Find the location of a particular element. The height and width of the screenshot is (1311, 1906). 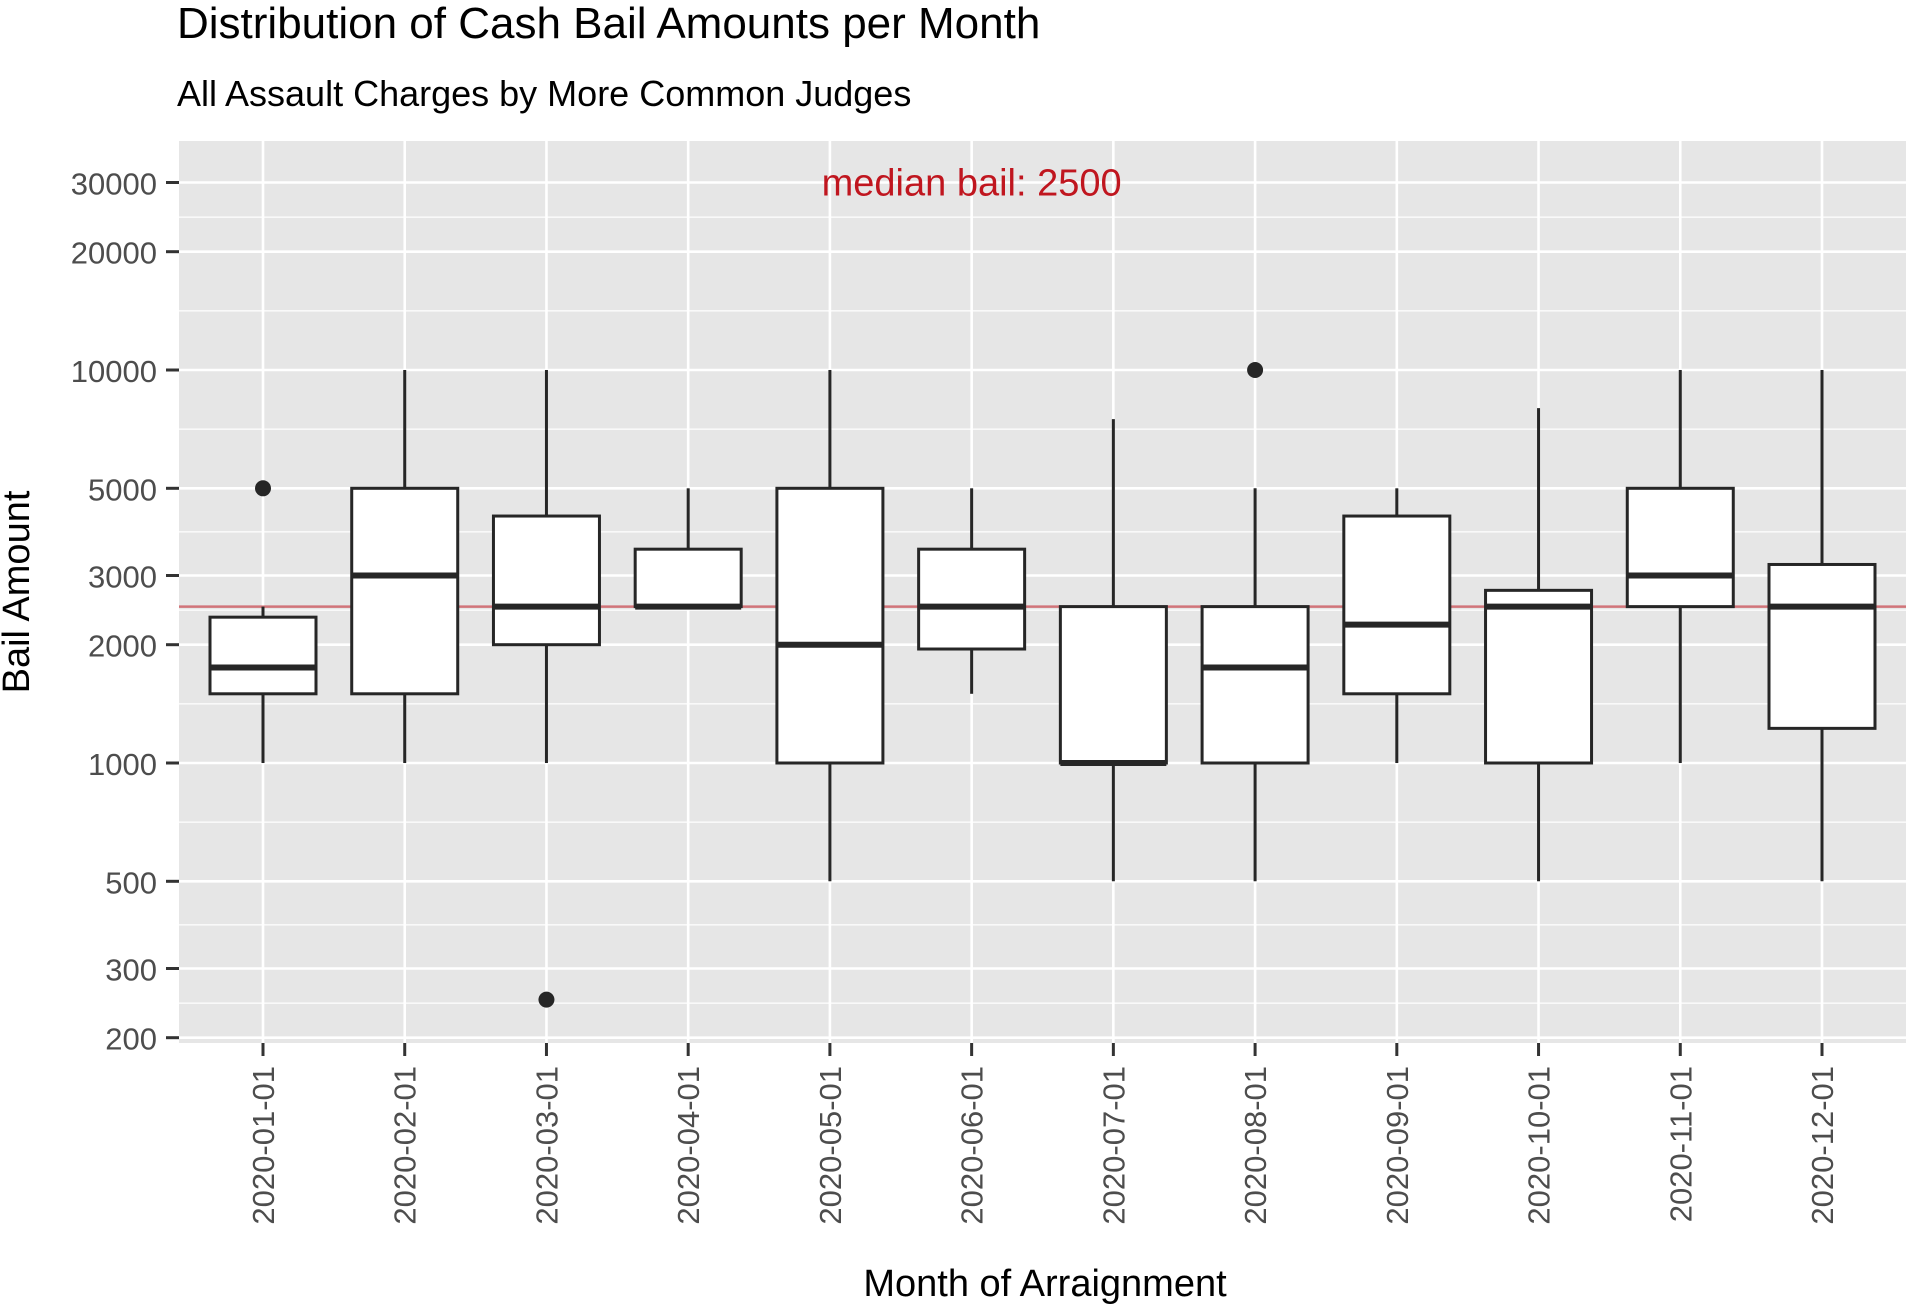

median-annotation: median bail: 2500 is located at coordinates (972, 183).